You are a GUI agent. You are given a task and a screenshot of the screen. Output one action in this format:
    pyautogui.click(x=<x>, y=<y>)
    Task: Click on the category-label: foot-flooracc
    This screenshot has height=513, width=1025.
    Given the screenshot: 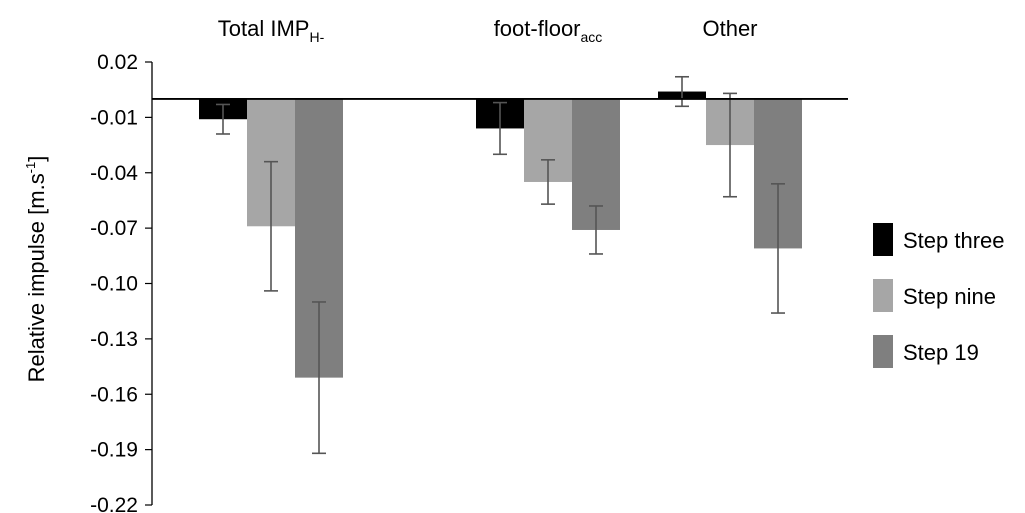 What is the action you would take?
    pyautogui.click(x=548, y=30)
    